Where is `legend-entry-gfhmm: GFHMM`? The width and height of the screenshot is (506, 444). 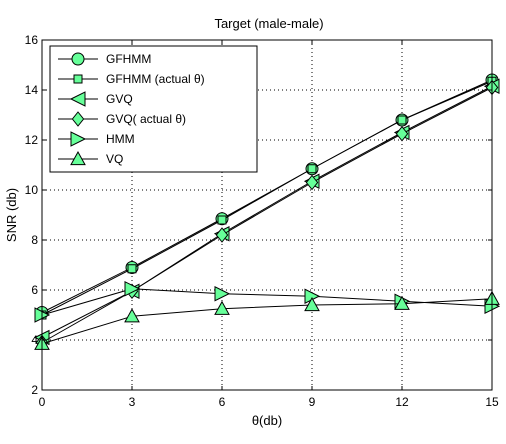
legend-entry-gfhmm: GFHMM is located at coordinates (104, 59).